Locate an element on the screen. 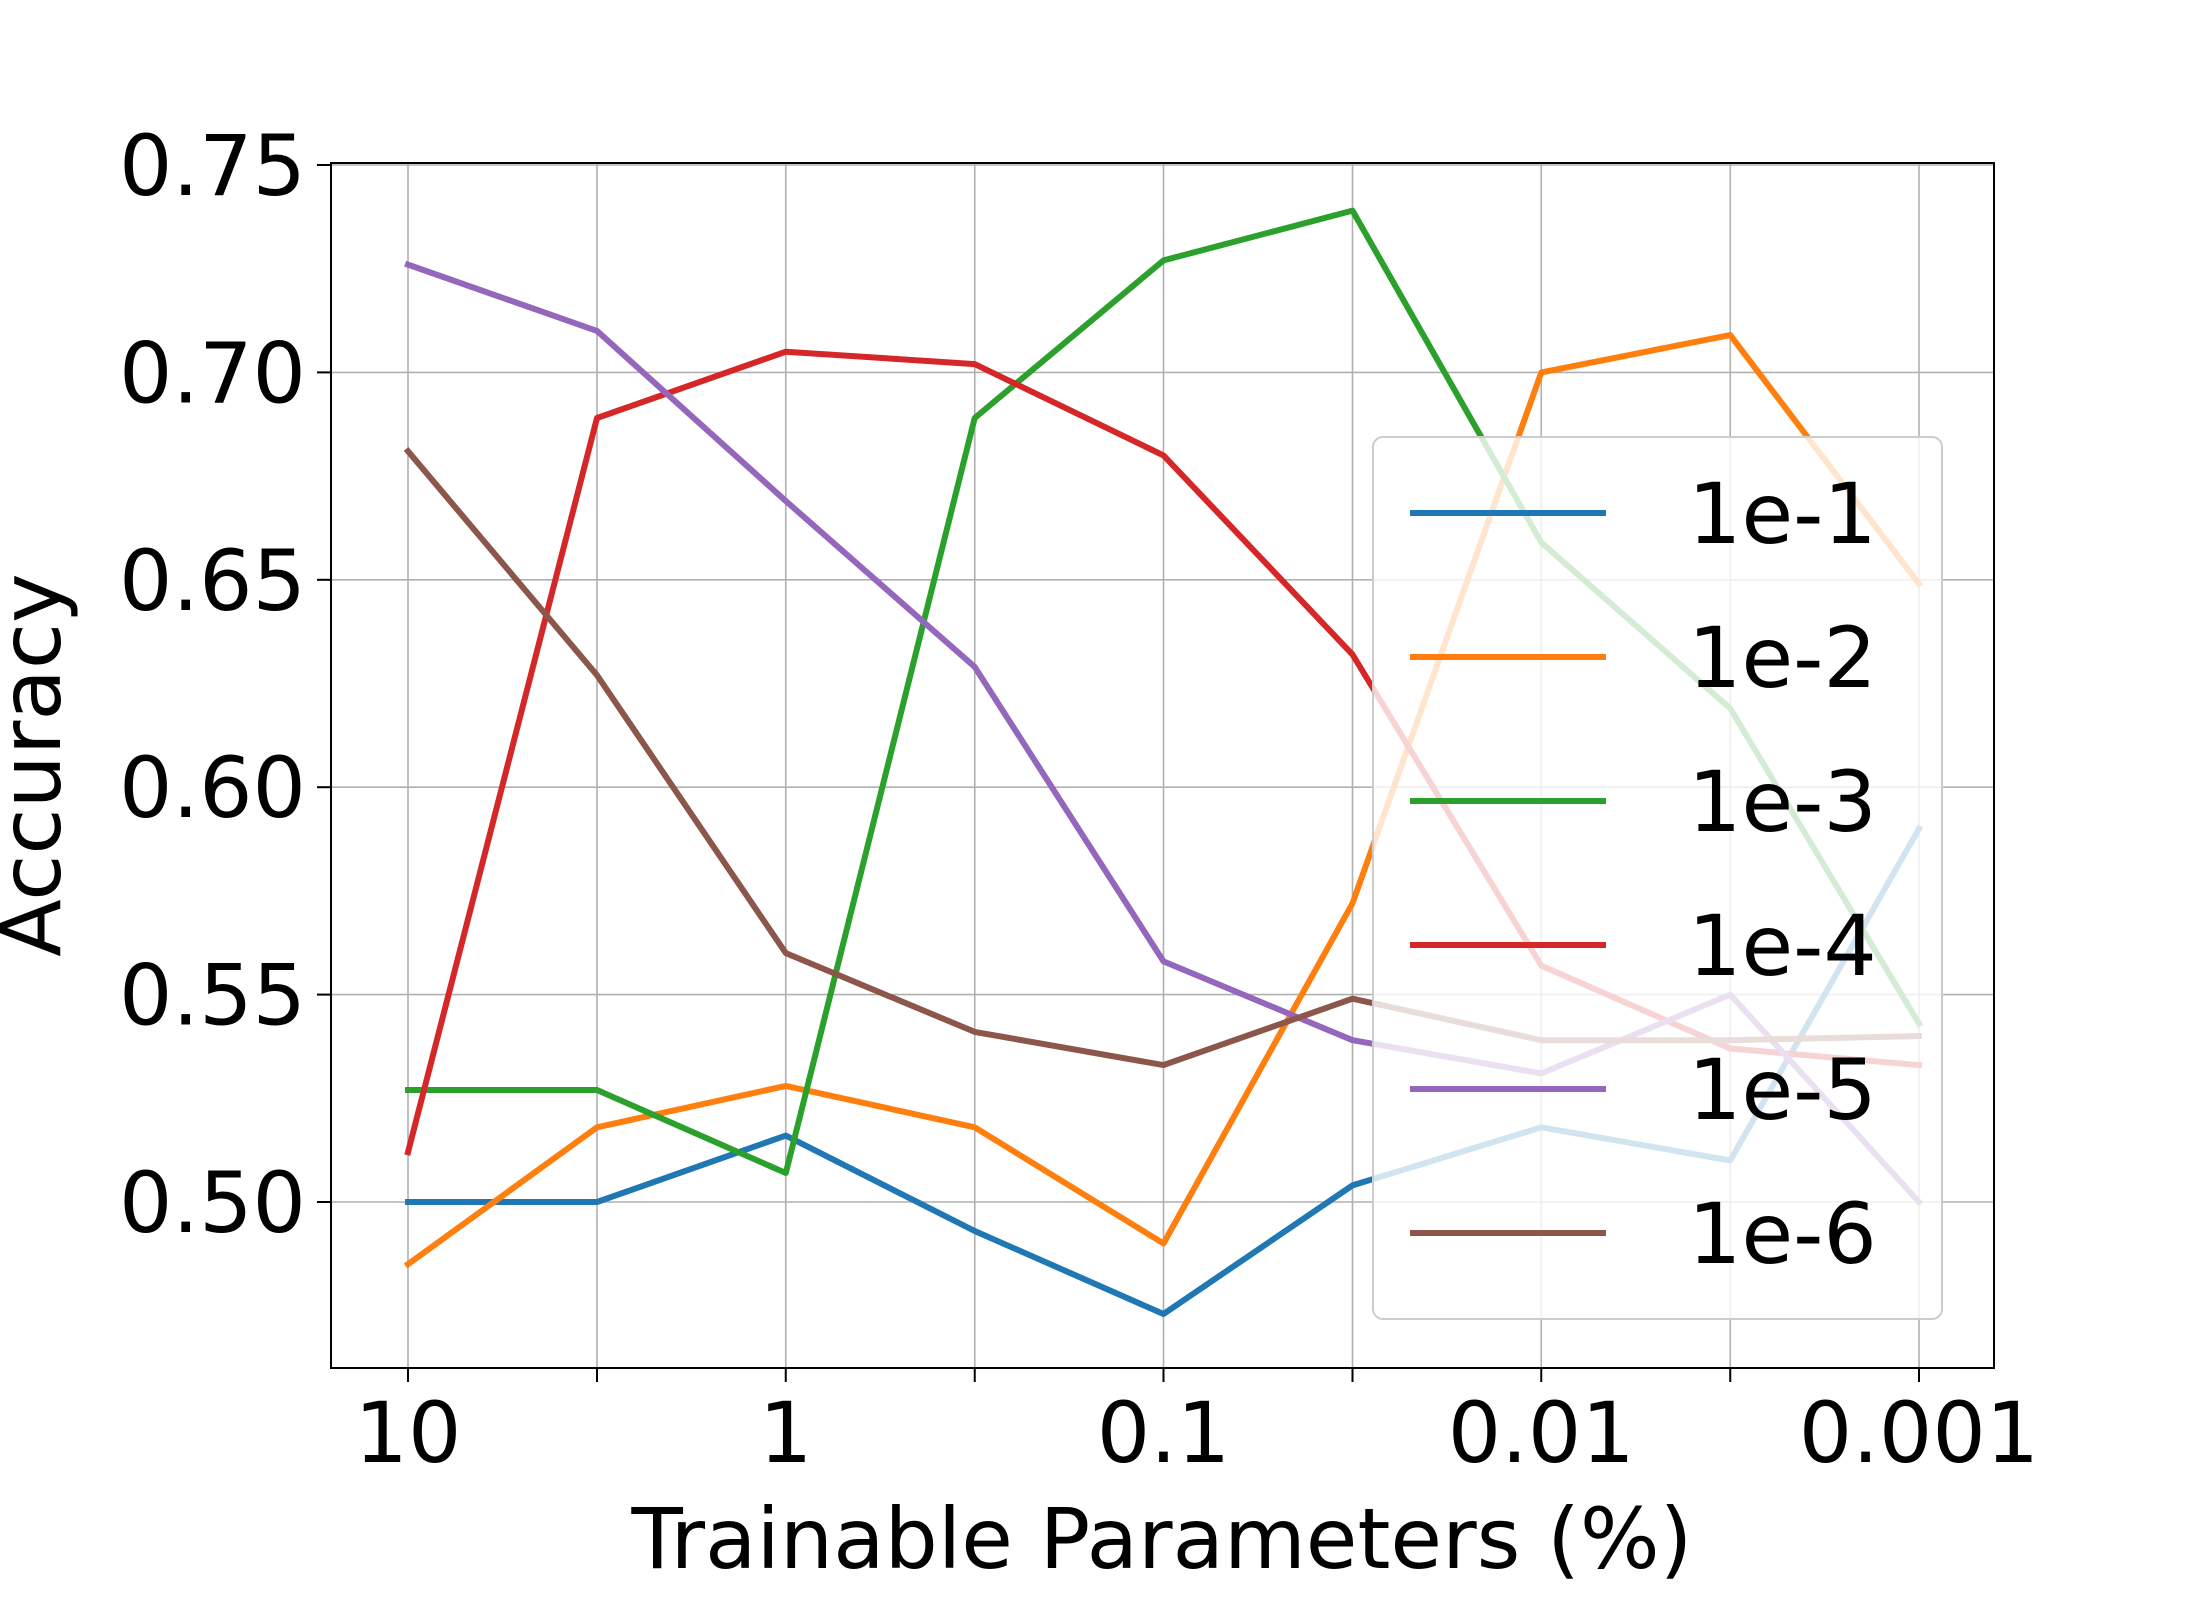 The width and height of the screenshot is (2200, 1600). legend-label: 1e-2 is located at coordinates (1782, 658).